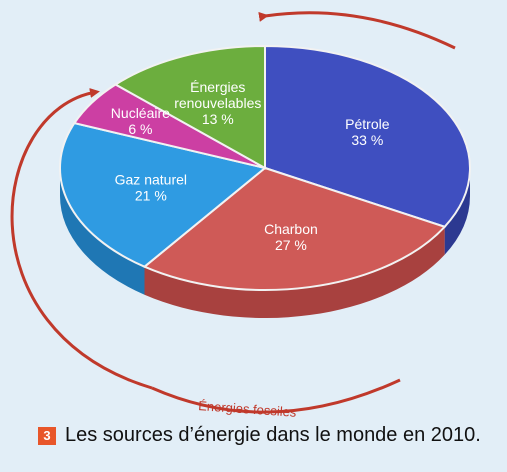 Image resolution: width=507 pixels, height=472 pixels. Describe the element at coordinates (276, 396) in the screenshot. I see `fossil-energy-arc-bottom` at that location.